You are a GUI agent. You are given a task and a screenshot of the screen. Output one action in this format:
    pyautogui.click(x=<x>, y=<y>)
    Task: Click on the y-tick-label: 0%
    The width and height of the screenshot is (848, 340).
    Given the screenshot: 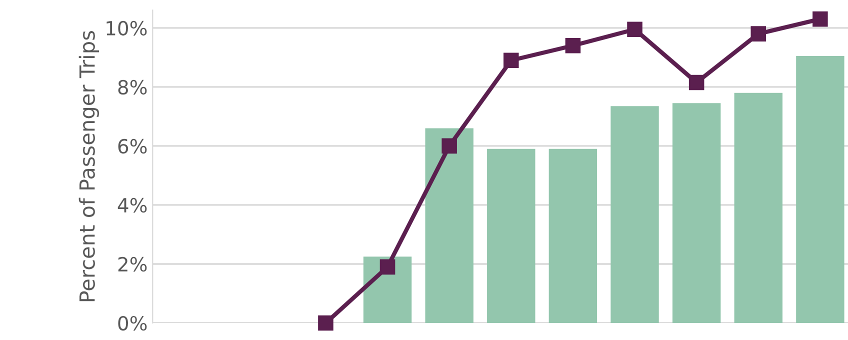 What is the action you would take?
    pyautogui.click(x=132, y=323)
    